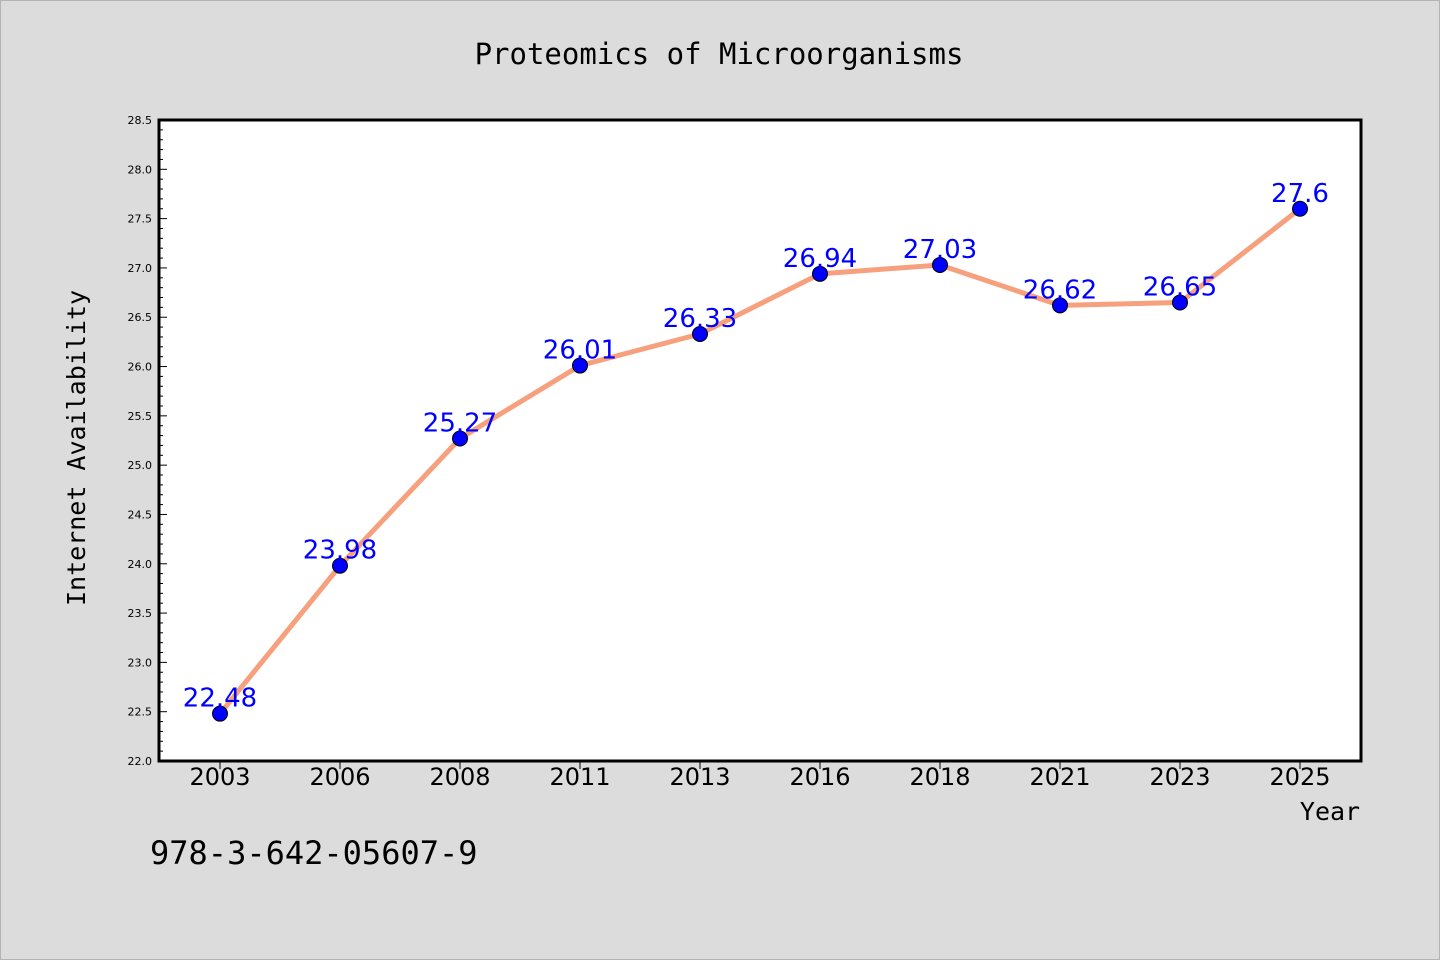 The height and width of the screenshot is (960, 1440). Describe the element at coordinates (1179, 777) in the screenshot. I see `x-tick-label: 2023` at that location.